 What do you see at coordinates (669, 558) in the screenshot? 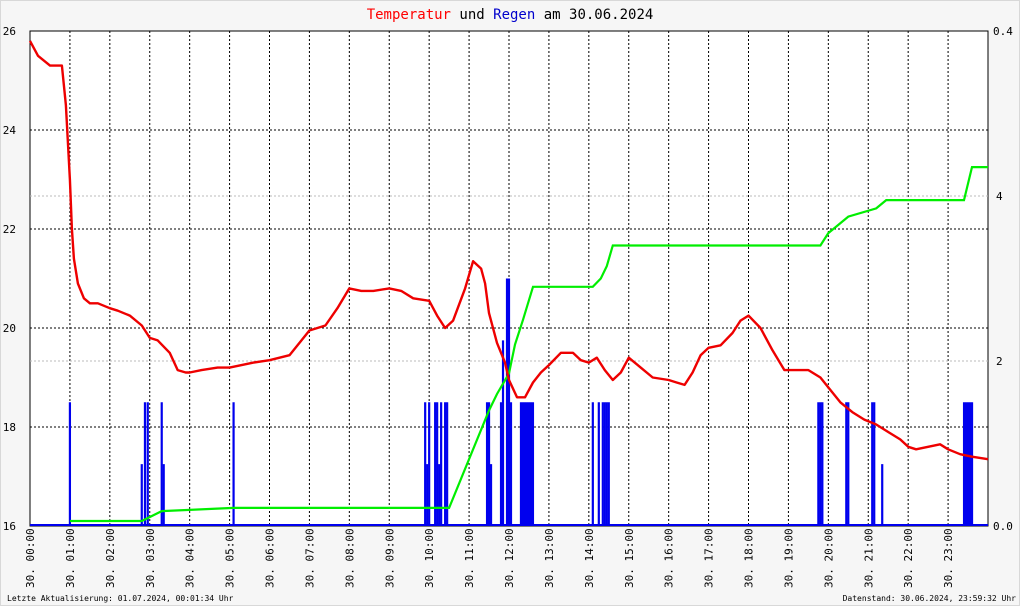
I see `x-tick-label: 30. 16:00` at bounding box center [669, 558].